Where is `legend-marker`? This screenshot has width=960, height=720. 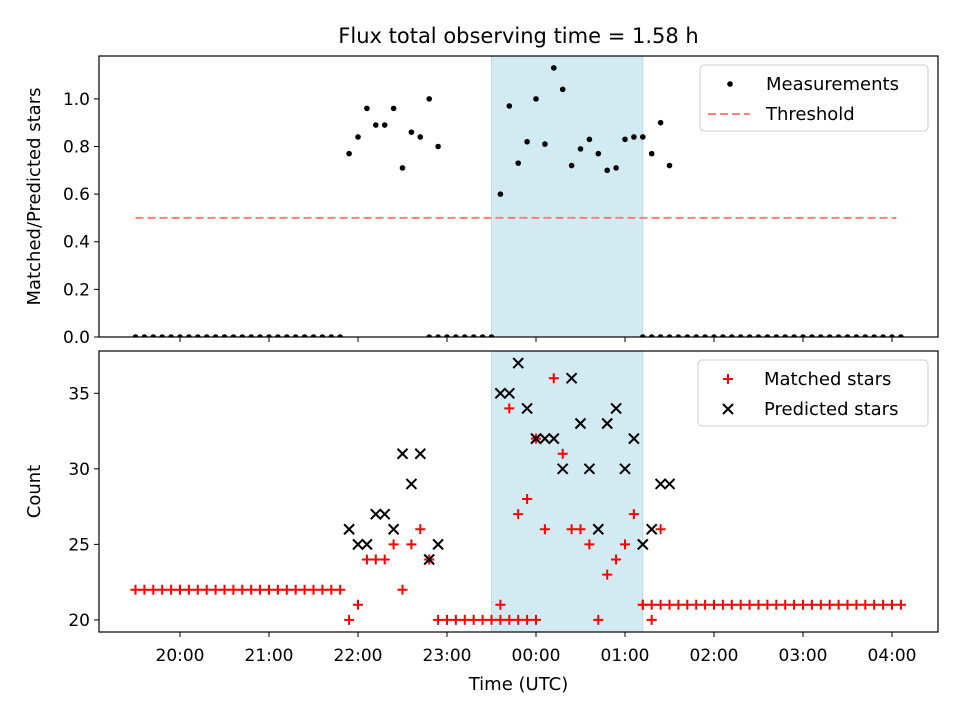
legend-marker is located at coordinates (728, 379).